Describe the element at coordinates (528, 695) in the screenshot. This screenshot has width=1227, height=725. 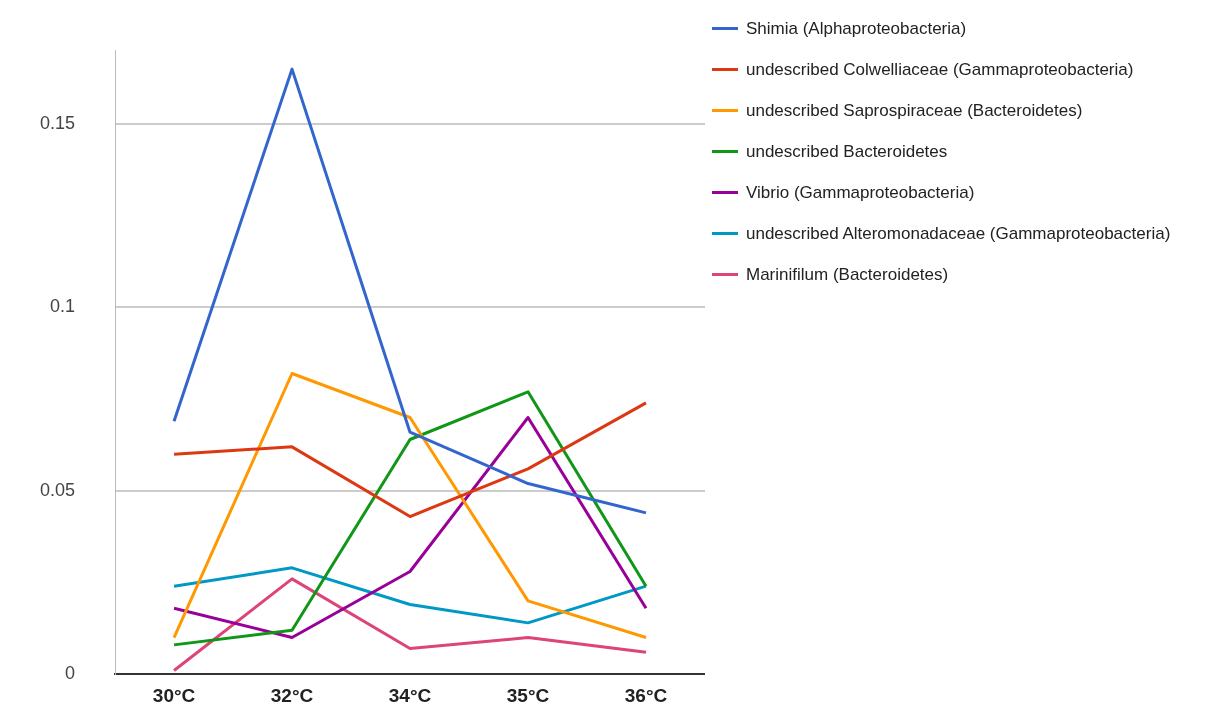
I see `x-tick-label: 35°C` at that location.